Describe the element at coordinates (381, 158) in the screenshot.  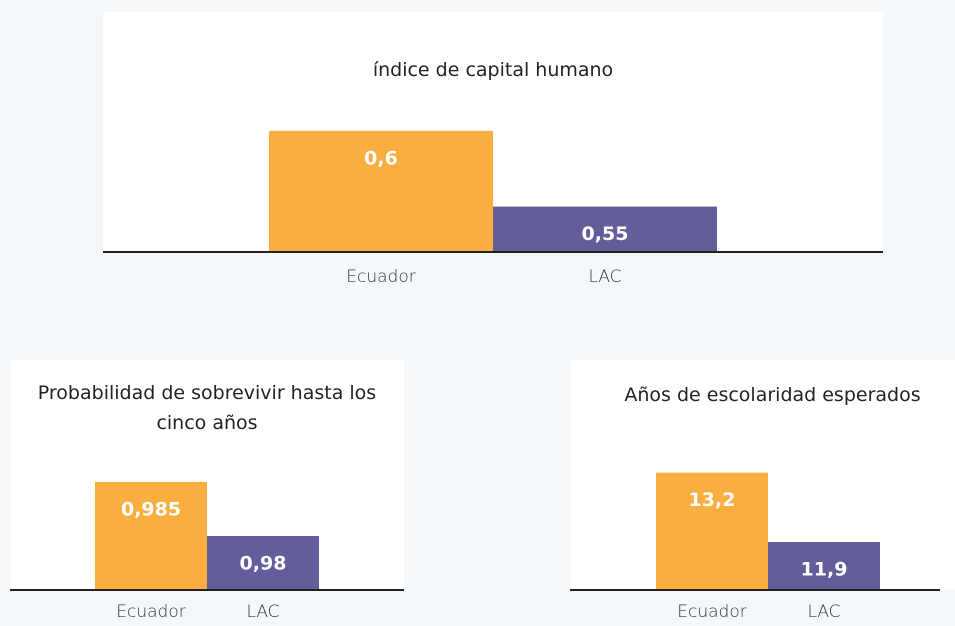
I see `value-label: 0,6` at that location.